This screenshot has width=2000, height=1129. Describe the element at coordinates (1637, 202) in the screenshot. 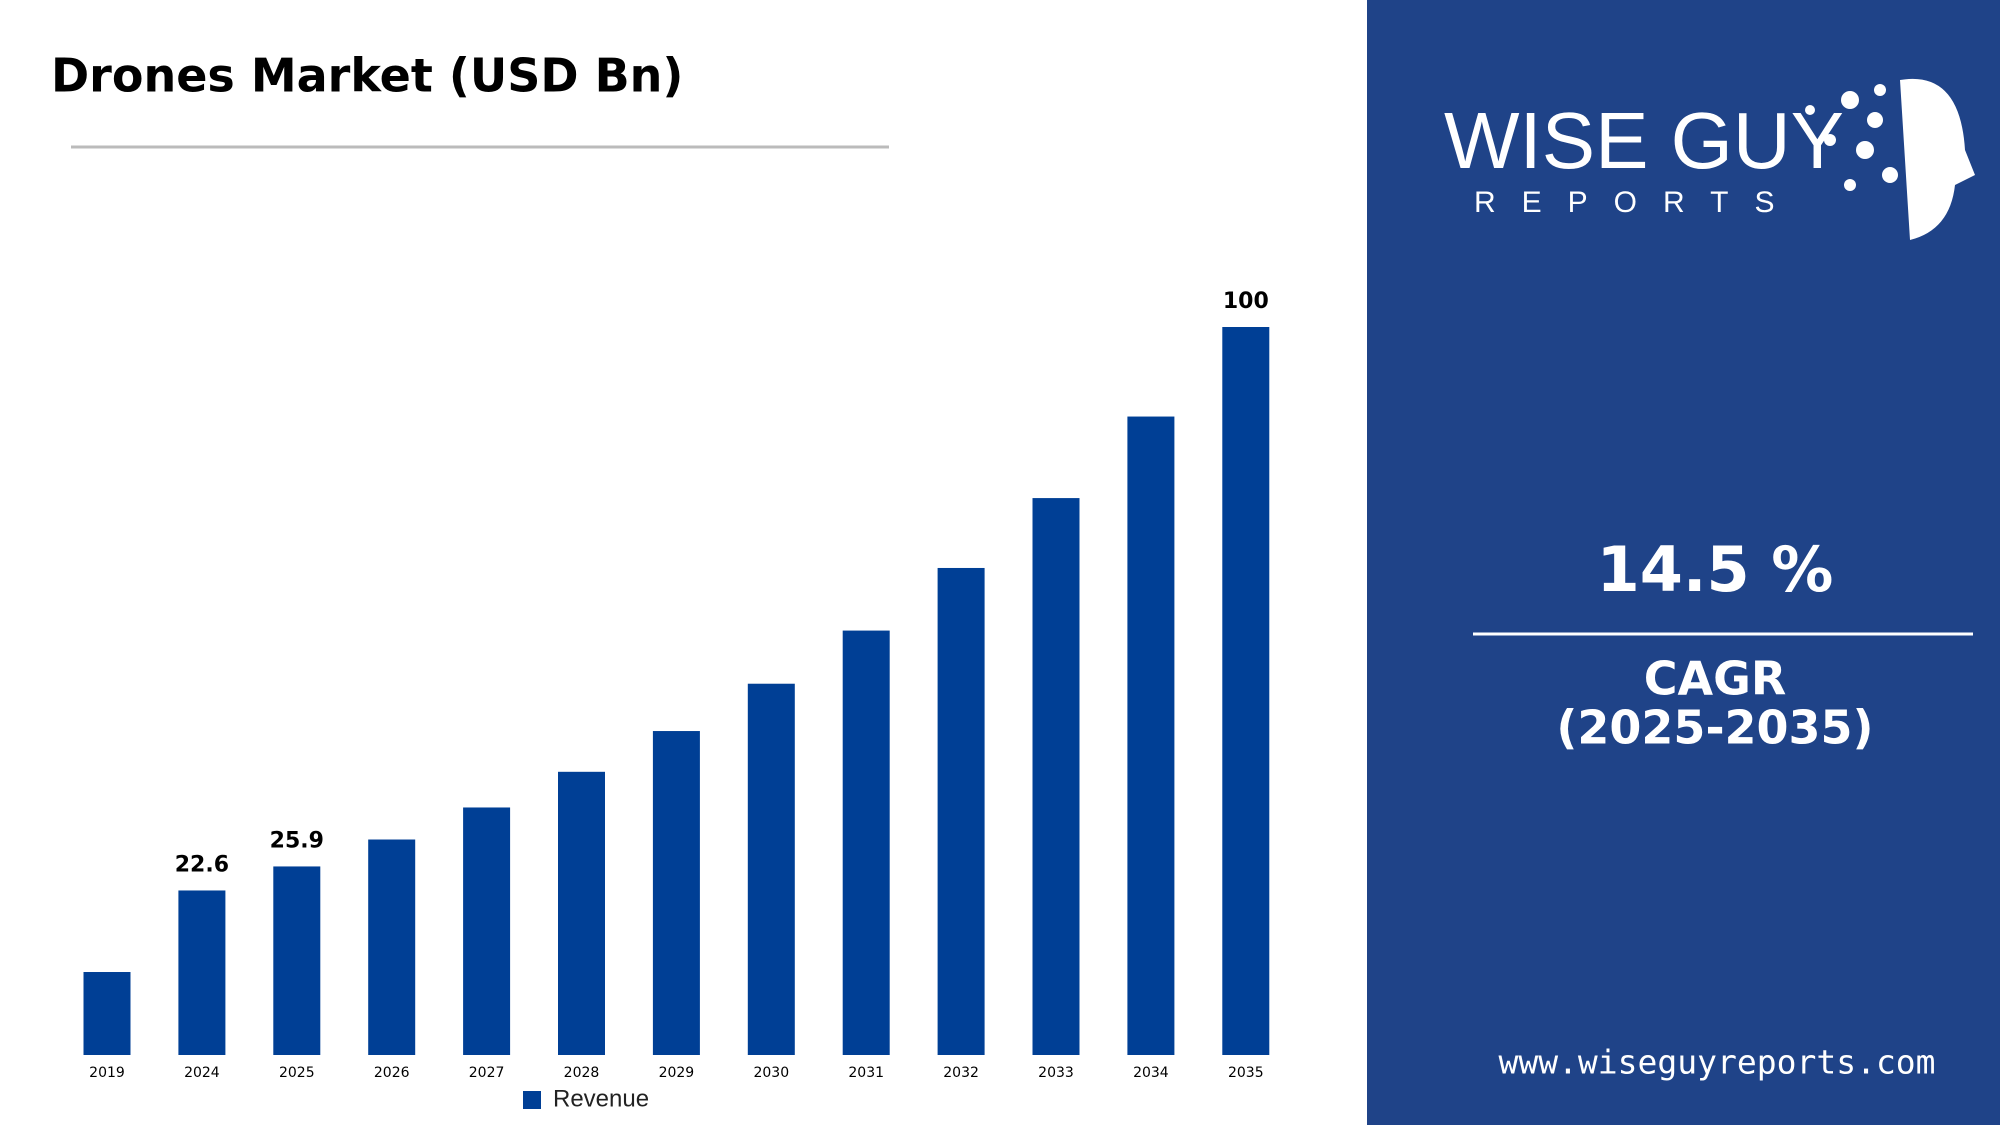

I see `brand-tagline: REPORTS` at that location.